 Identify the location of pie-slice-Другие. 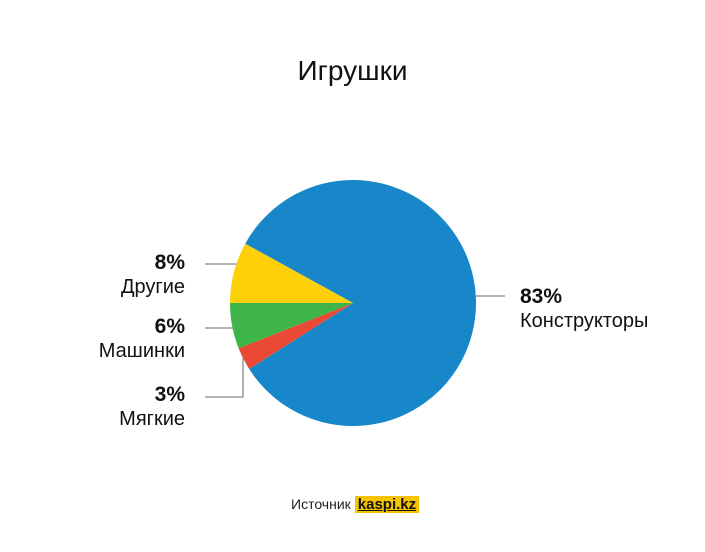
(291, 273).